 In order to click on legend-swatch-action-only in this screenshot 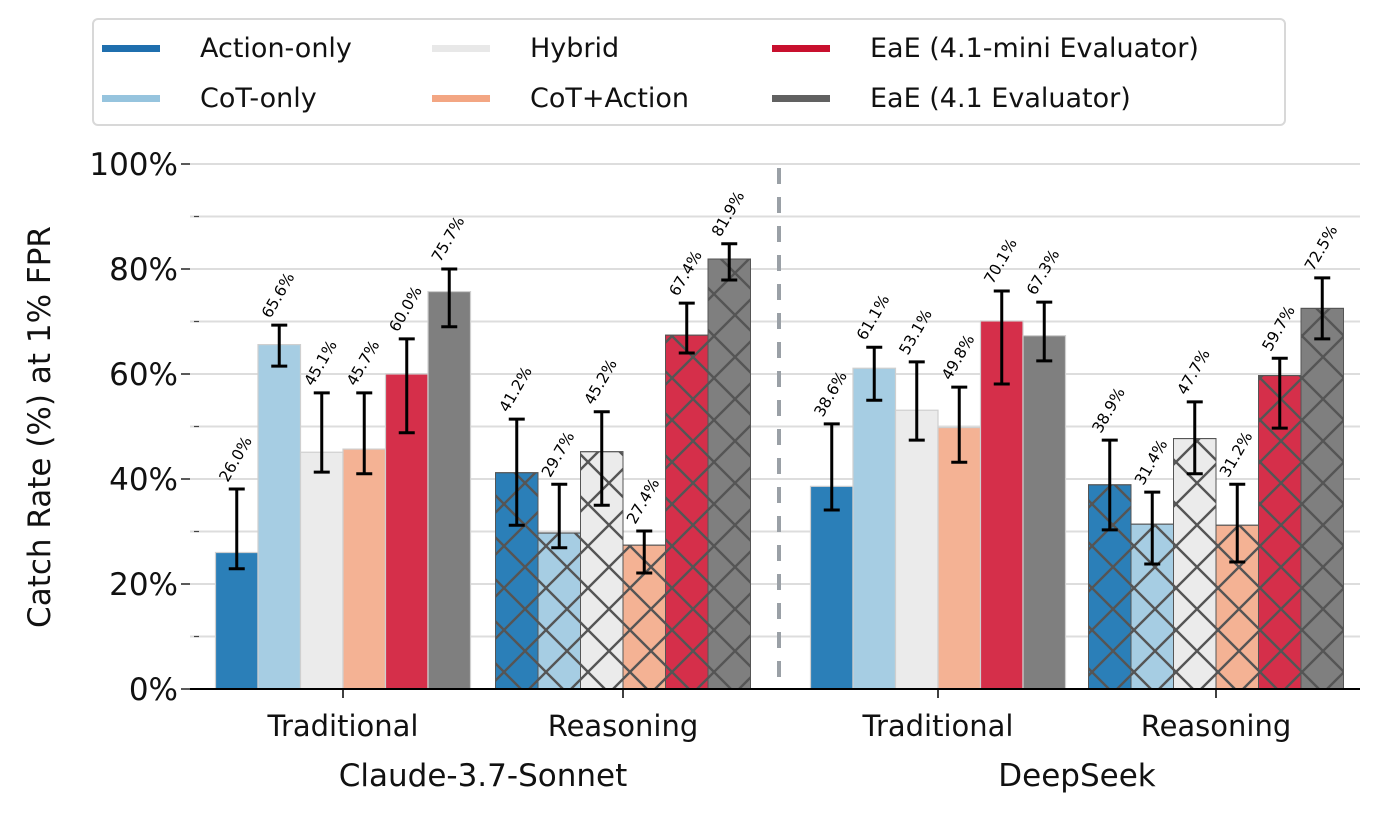, I will do `click(131, 48)`.